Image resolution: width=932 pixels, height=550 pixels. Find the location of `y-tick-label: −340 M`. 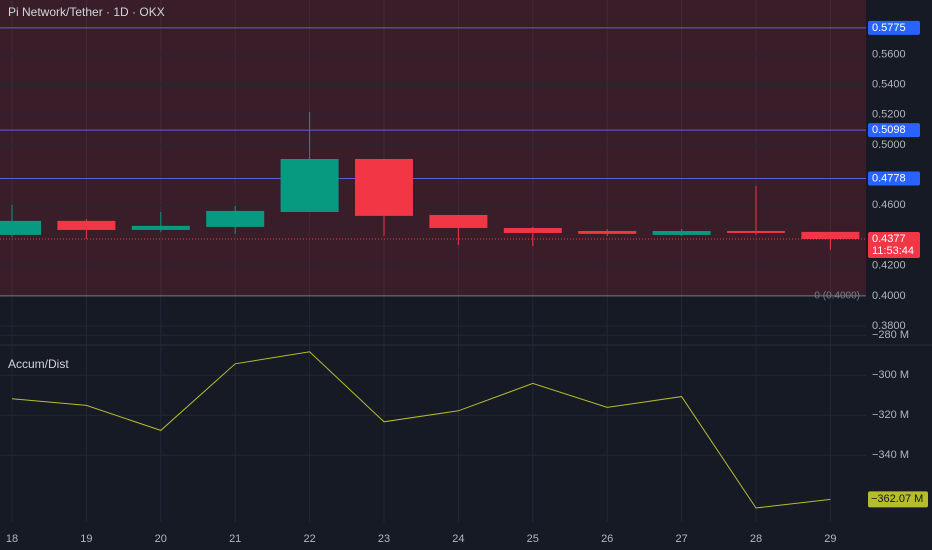

y-tick-label: −340 M is located at coordinates (890, 455).